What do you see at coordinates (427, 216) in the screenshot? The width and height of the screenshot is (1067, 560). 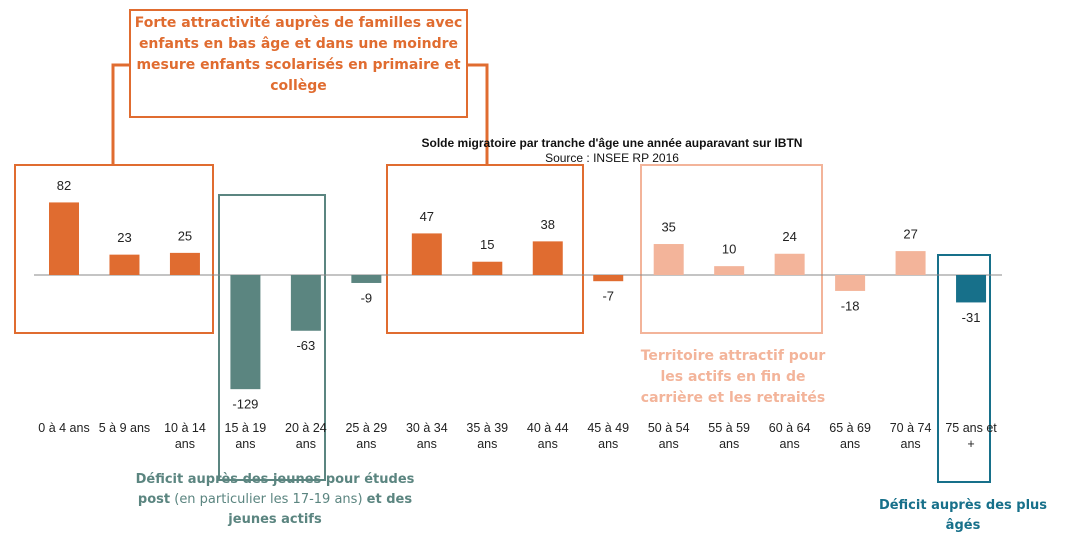 I see `data-label: 47` at bounding box center [427, 216].